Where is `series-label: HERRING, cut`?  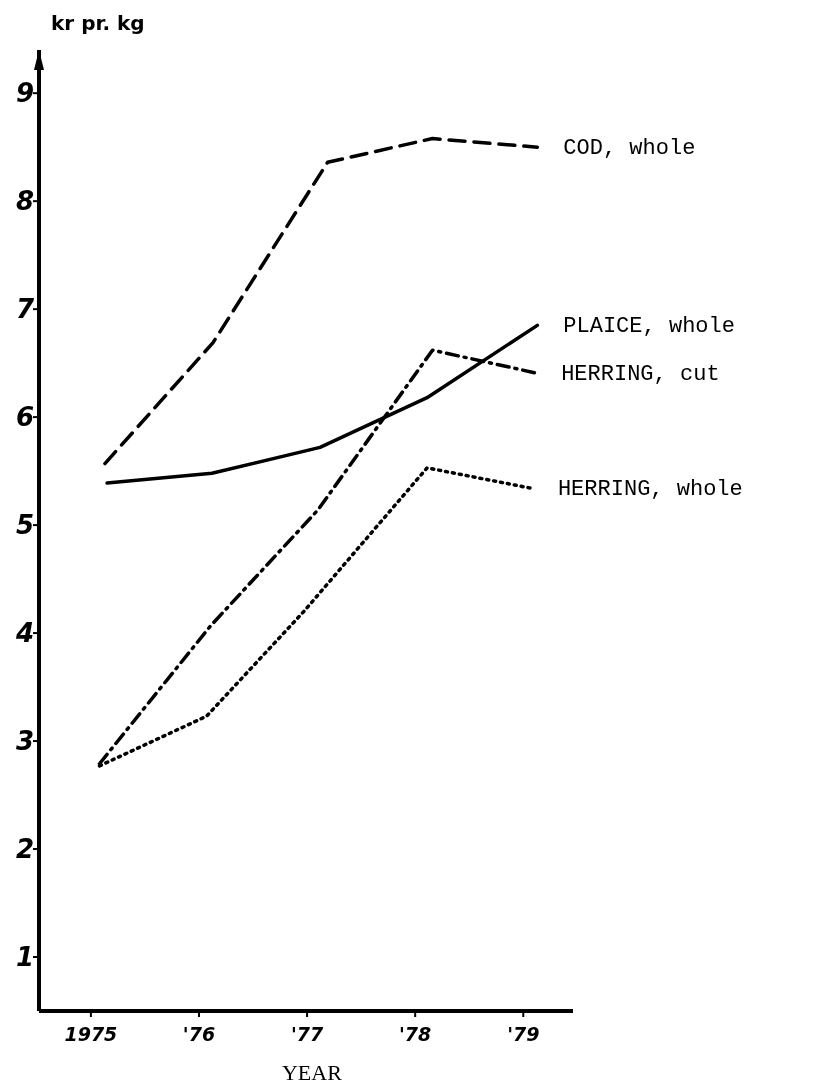 series-label: HERRING, cut is located at coordinates (640, 374).